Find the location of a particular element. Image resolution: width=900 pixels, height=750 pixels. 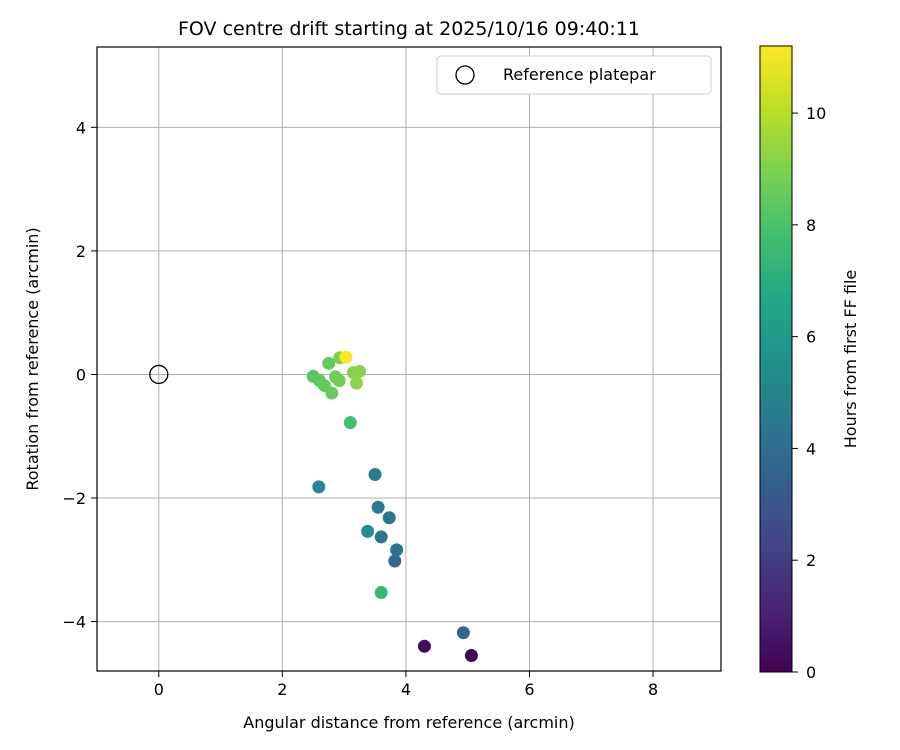

y-tick-label: 2 is located at coordinates (81, 251).